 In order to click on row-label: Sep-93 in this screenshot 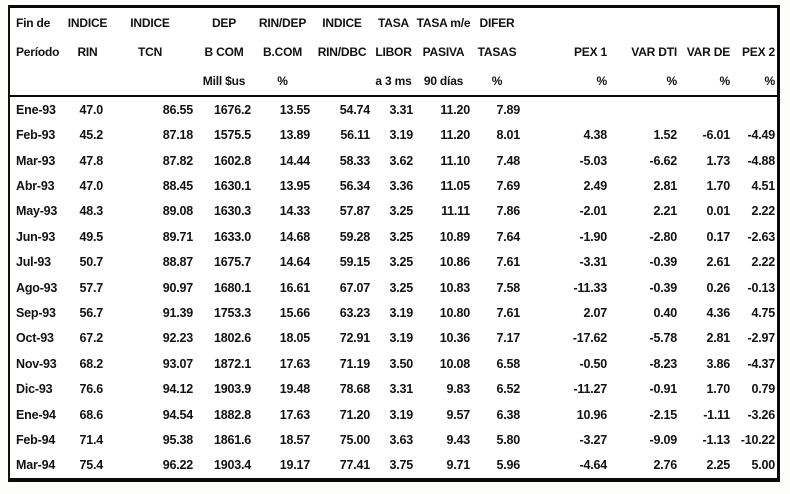, I will do `click(36, 312)`.